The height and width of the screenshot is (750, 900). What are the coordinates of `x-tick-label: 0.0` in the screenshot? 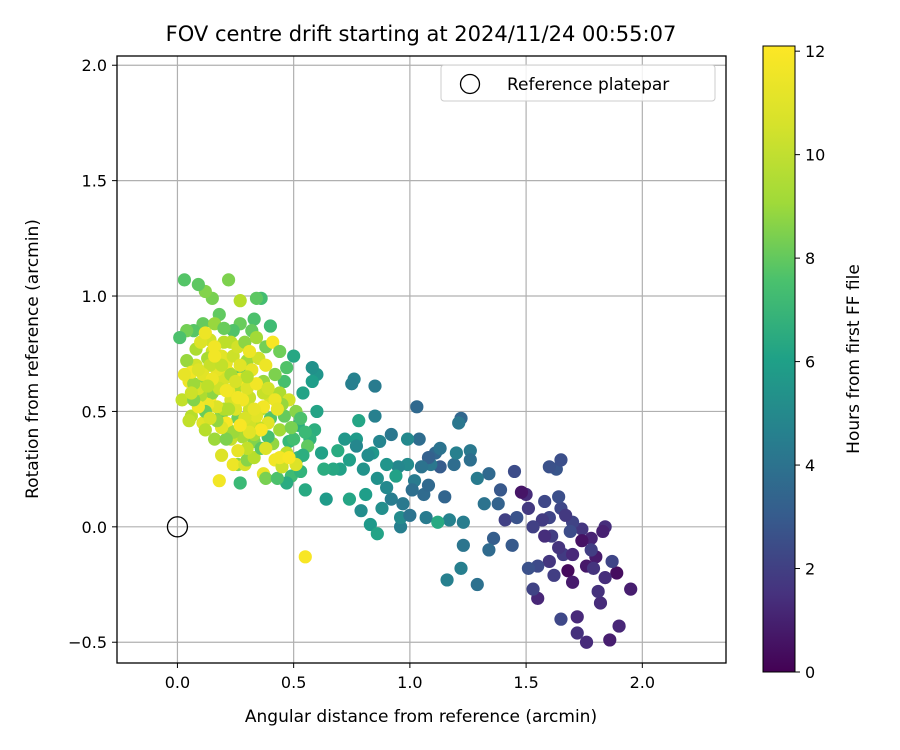 It's located at (177, 682).